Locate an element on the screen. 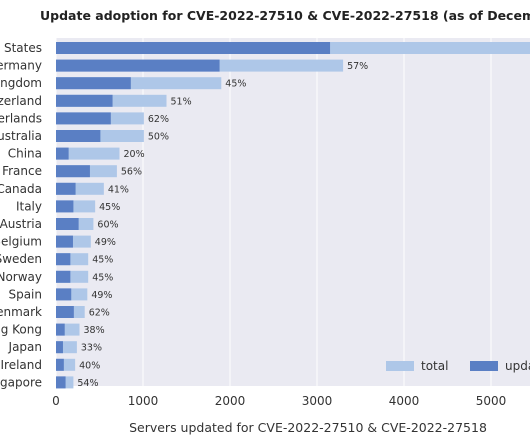 The width and height of the screenshot is (530, 442). category-label: g Kong is located at coordinates (21, 330).